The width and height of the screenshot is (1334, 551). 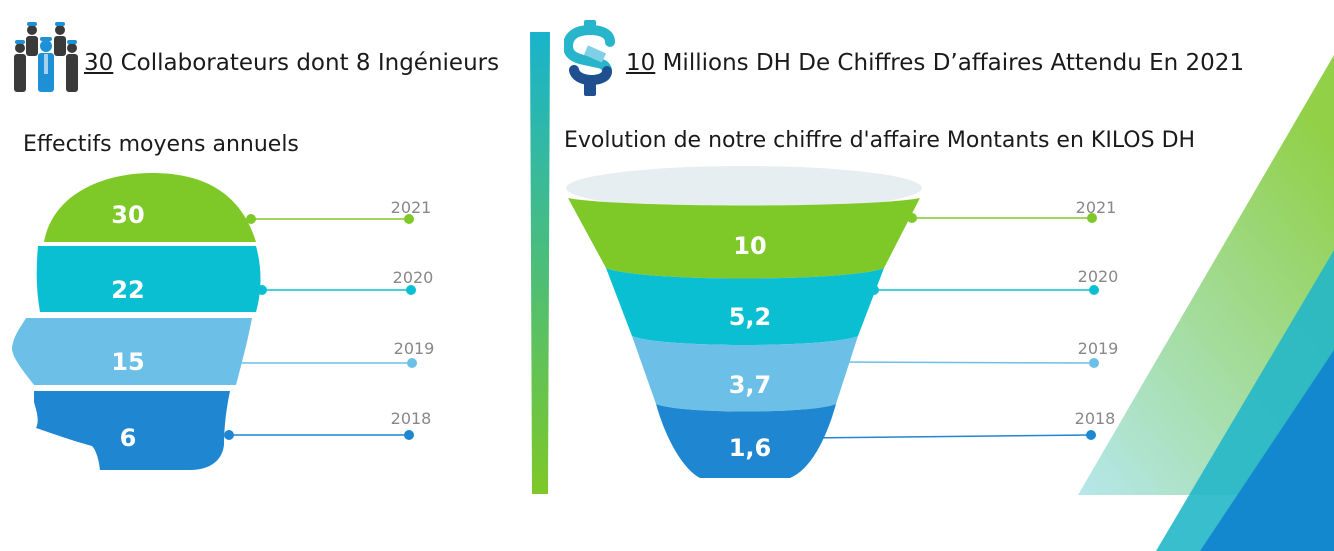 I want to click on funnel-connector-2018, so click(x=947, y=436).